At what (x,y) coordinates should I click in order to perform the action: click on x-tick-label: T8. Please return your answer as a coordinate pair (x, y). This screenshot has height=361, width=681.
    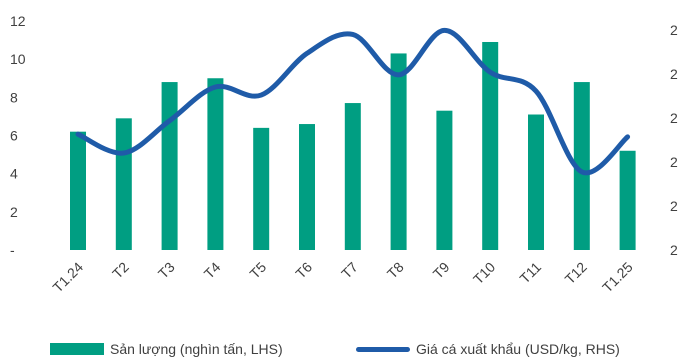
    Looking at the image, I should click on (395, 270).